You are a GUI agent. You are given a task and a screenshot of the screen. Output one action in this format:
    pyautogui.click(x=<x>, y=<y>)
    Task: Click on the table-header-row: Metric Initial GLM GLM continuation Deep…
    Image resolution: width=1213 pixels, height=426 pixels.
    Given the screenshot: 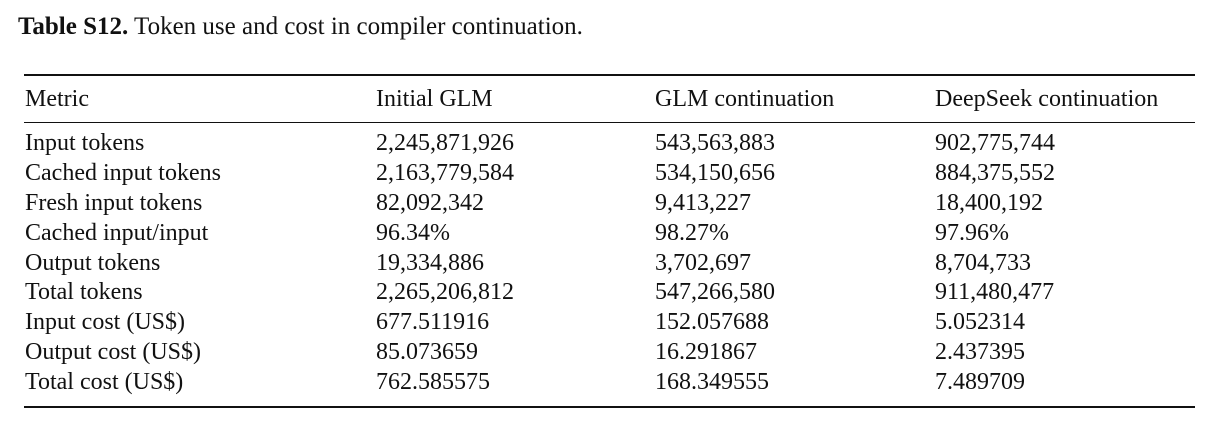 What is the action you would take?
    pyautogui.click(x=609, y=99)
    